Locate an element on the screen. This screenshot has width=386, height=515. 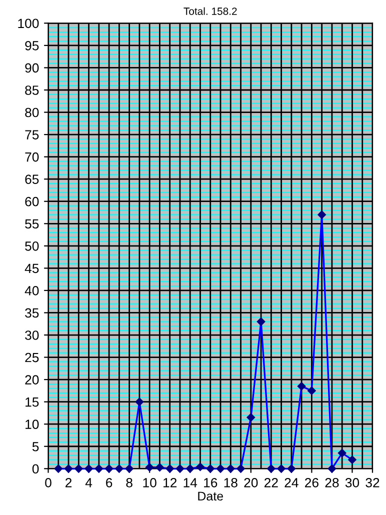
x-tick-label: 24 is located at coordinates (291, 483).